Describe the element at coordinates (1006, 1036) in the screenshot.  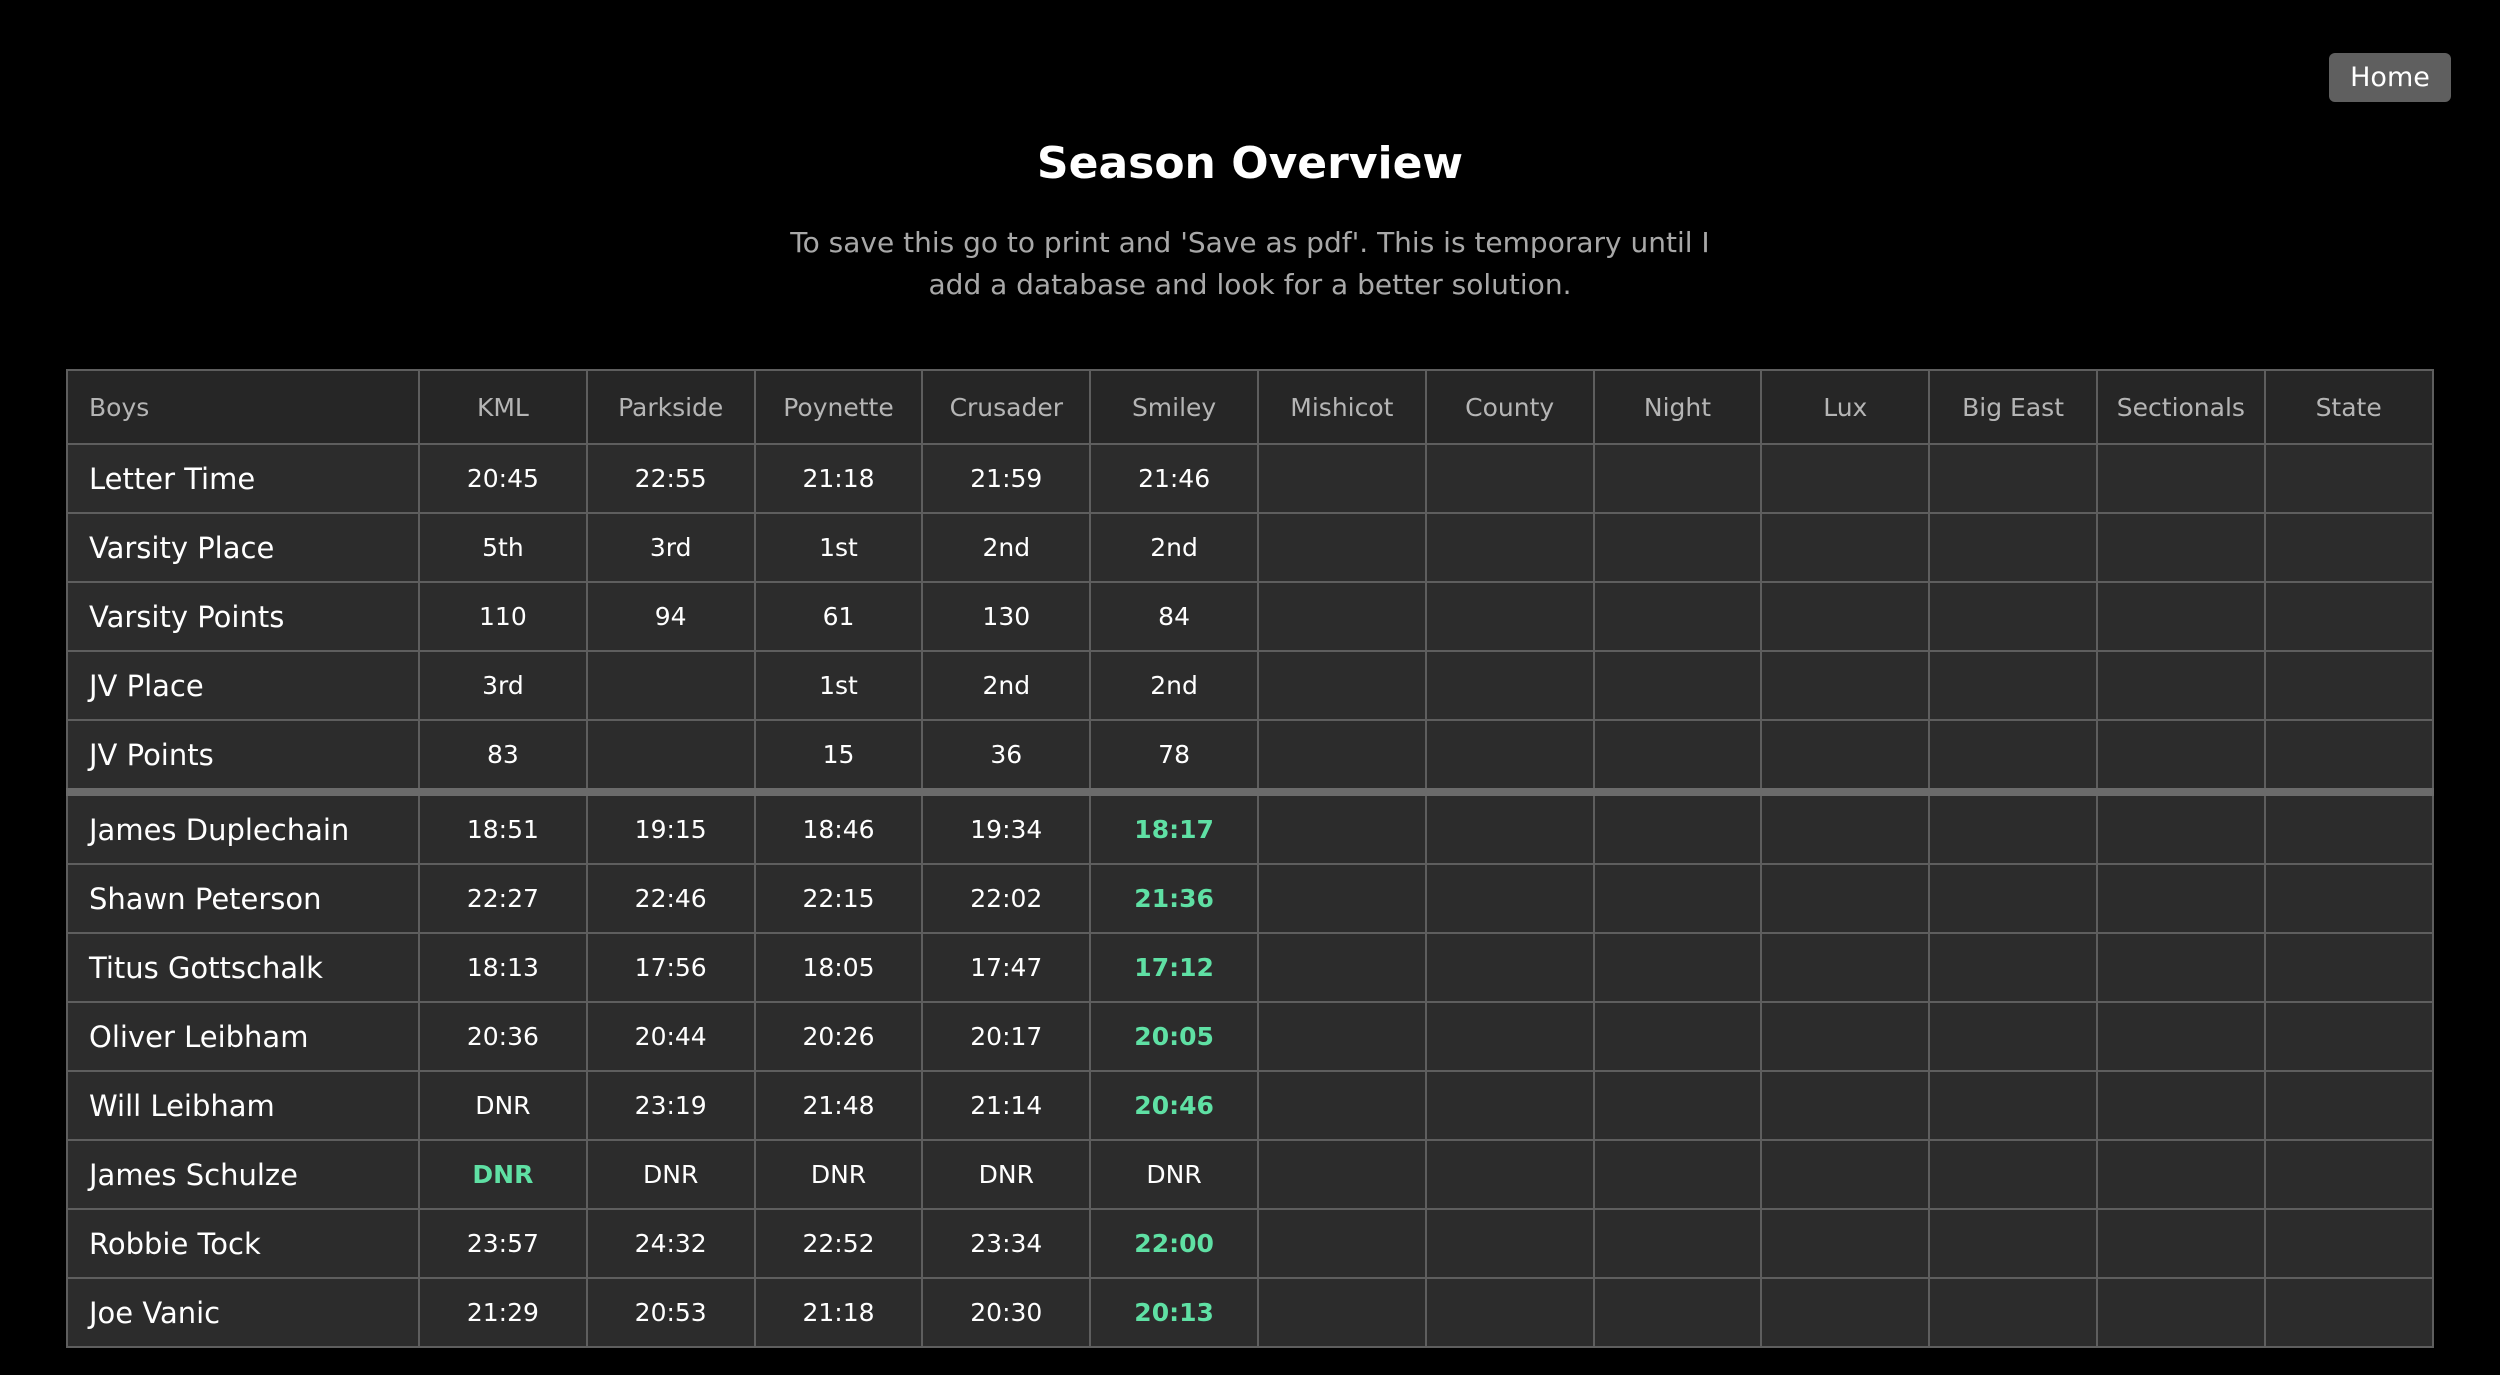
I see `time-cell: 20:17` at that location.